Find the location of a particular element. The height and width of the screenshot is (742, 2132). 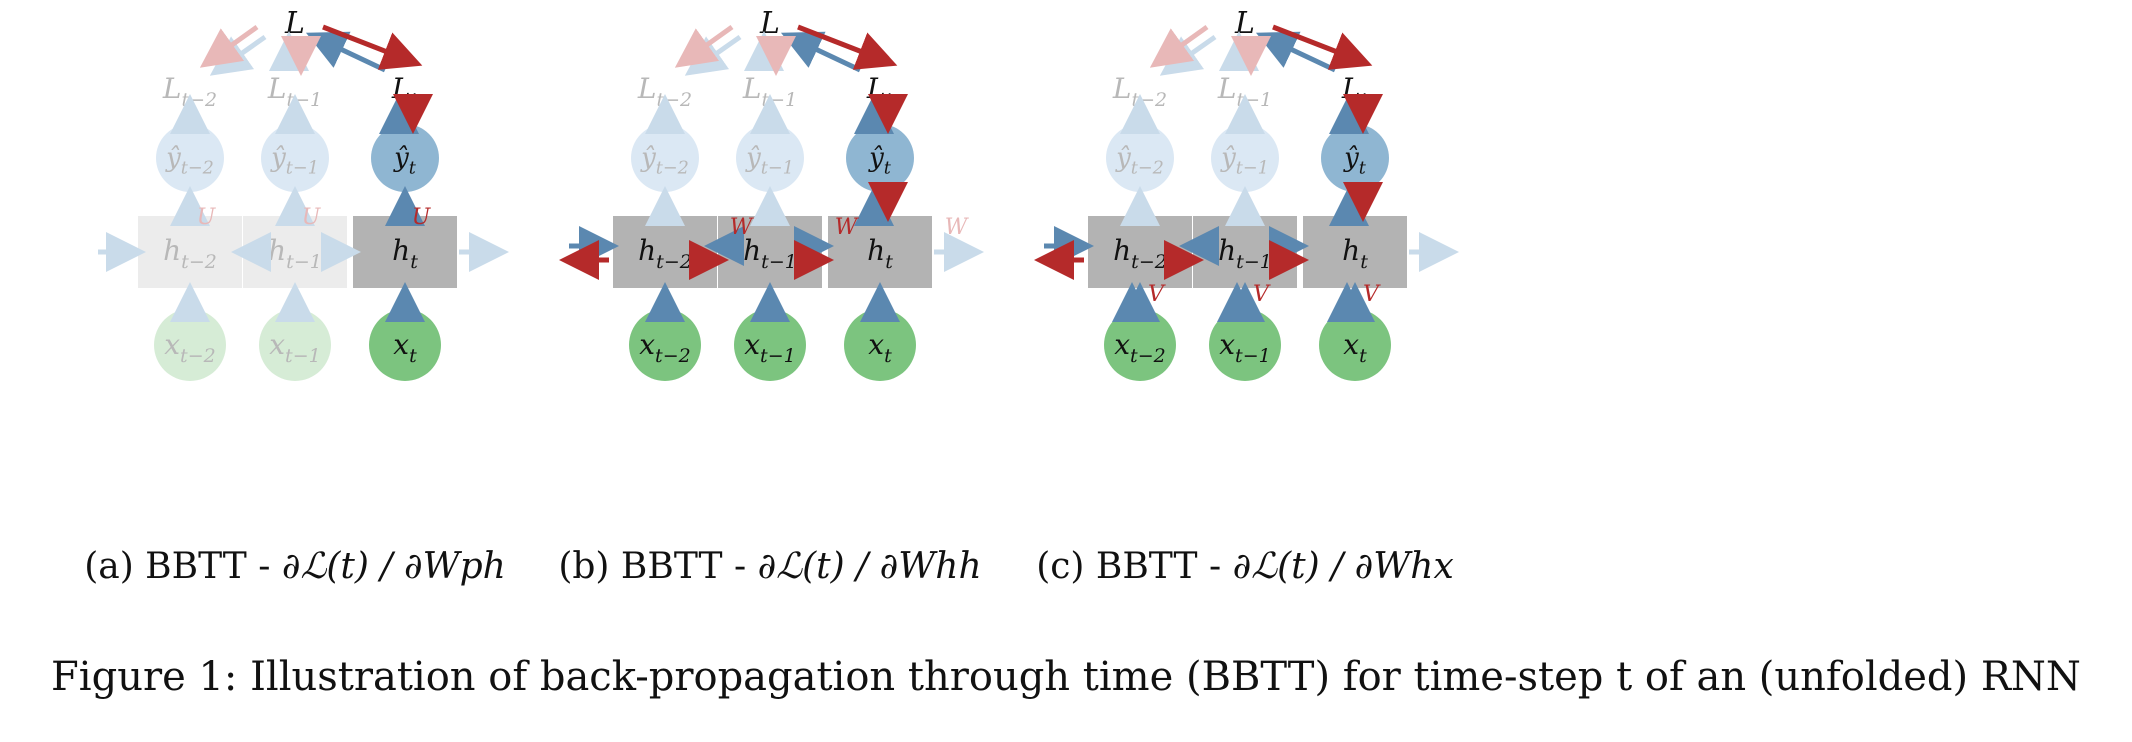

weight-label-2: V is located at coordinates (1372, 294).